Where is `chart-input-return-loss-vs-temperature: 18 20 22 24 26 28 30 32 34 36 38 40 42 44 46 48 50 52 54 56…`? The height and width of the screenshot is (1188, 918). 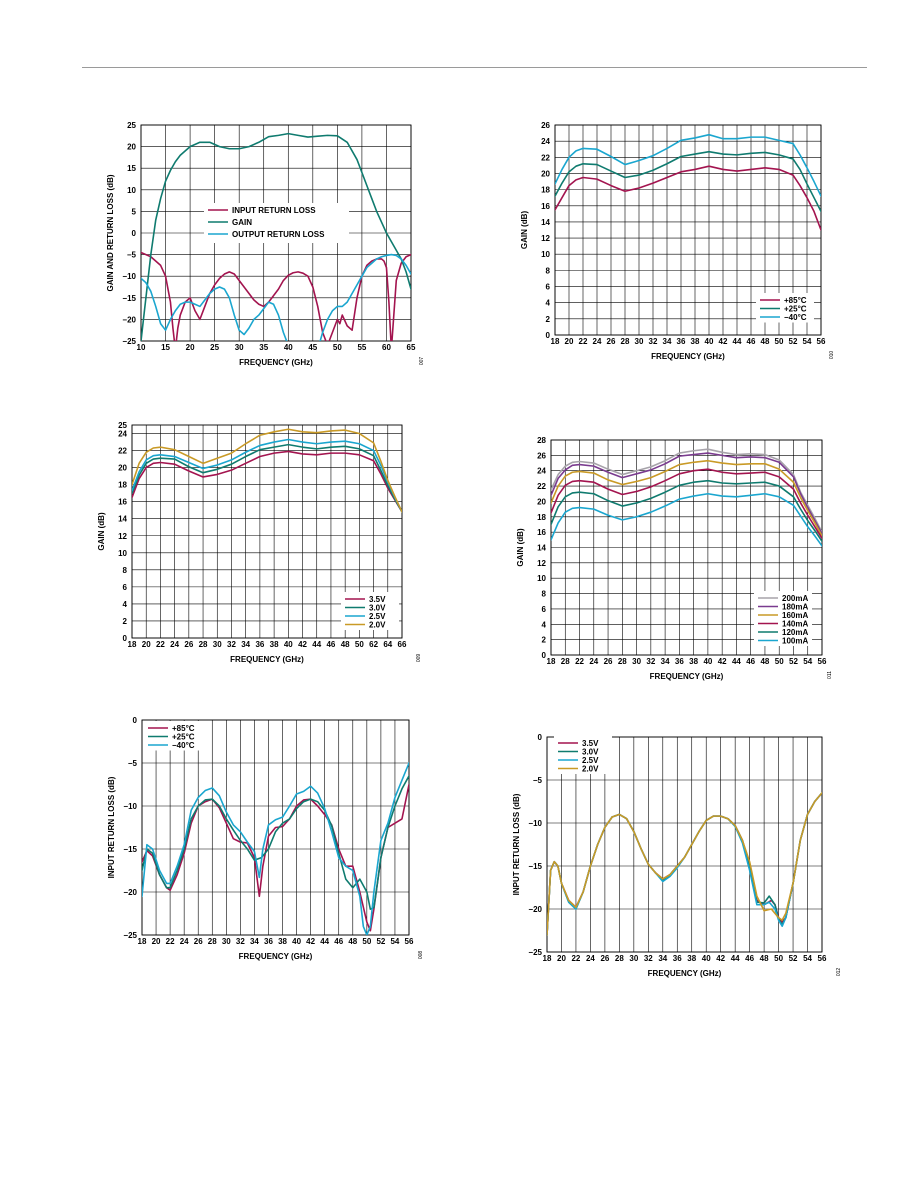 chart-input-return-loss-vs-temperature: 18 20 22 24 26 28 30 32 34 36 38 40 42 44 46 48 50 52 54 56… is located at coordinates (265, 838).